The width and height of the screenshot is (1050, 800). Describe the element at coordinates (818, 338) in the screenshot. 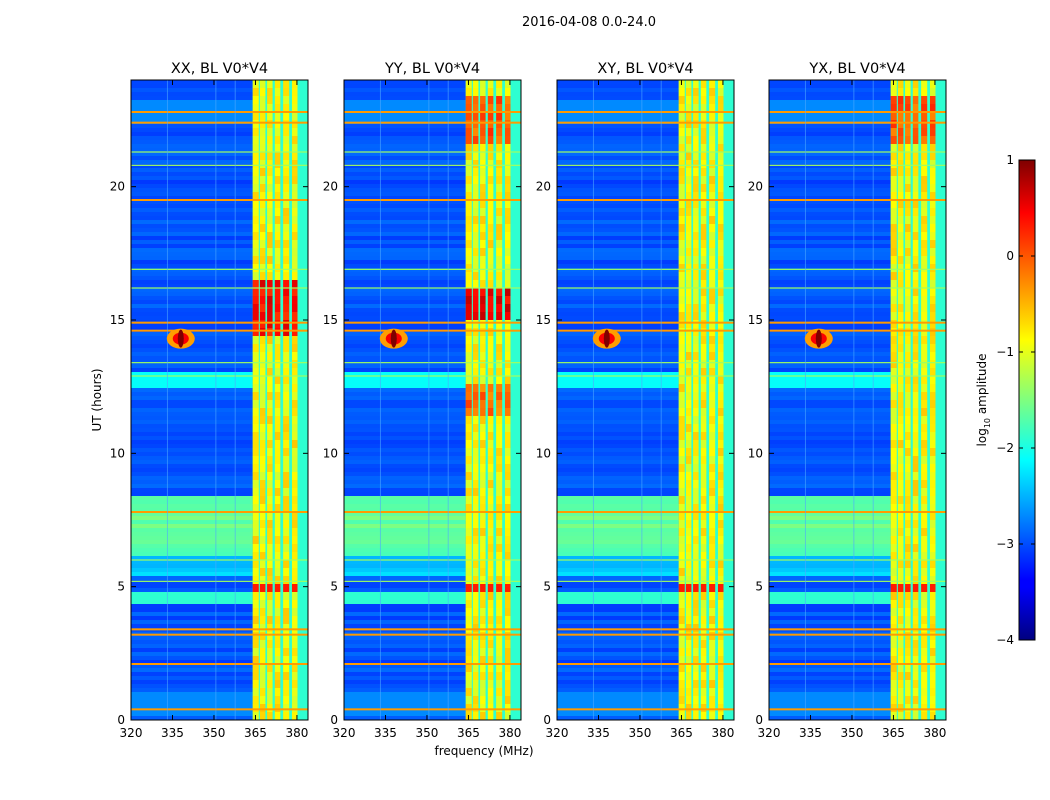

I see `burst-core` at that location.